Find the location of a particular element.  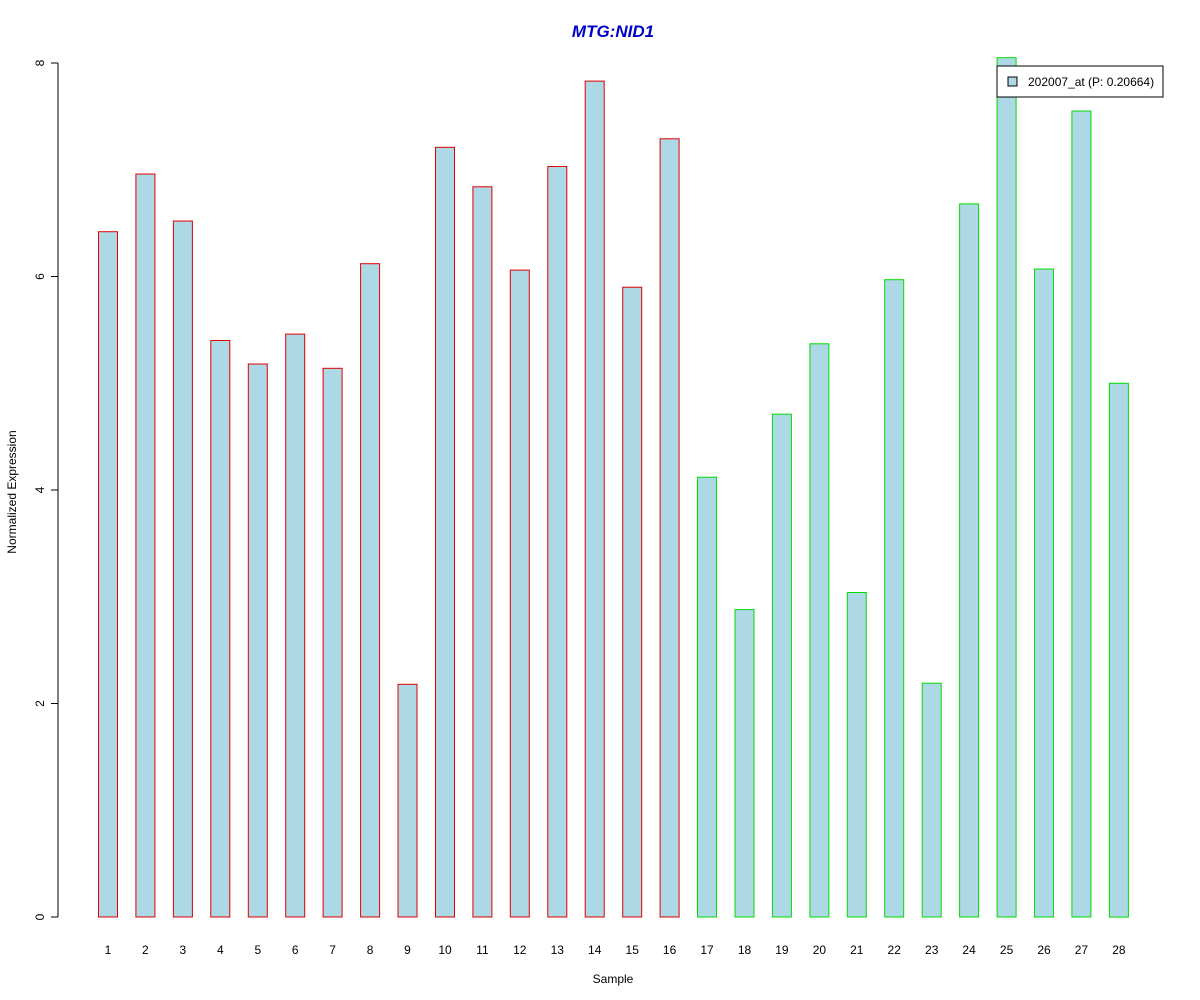

x-tick-label: 18 is located at coordinates (745, 950).